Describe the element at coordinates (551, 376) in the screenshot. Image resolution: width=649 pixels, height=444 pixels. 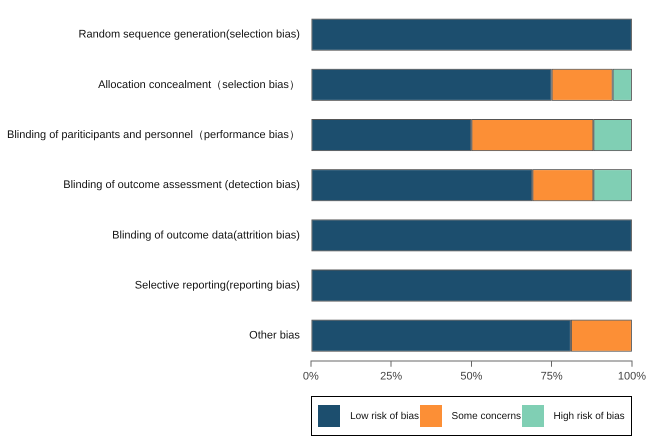
I see `x-tick-label: 75%` at that location.